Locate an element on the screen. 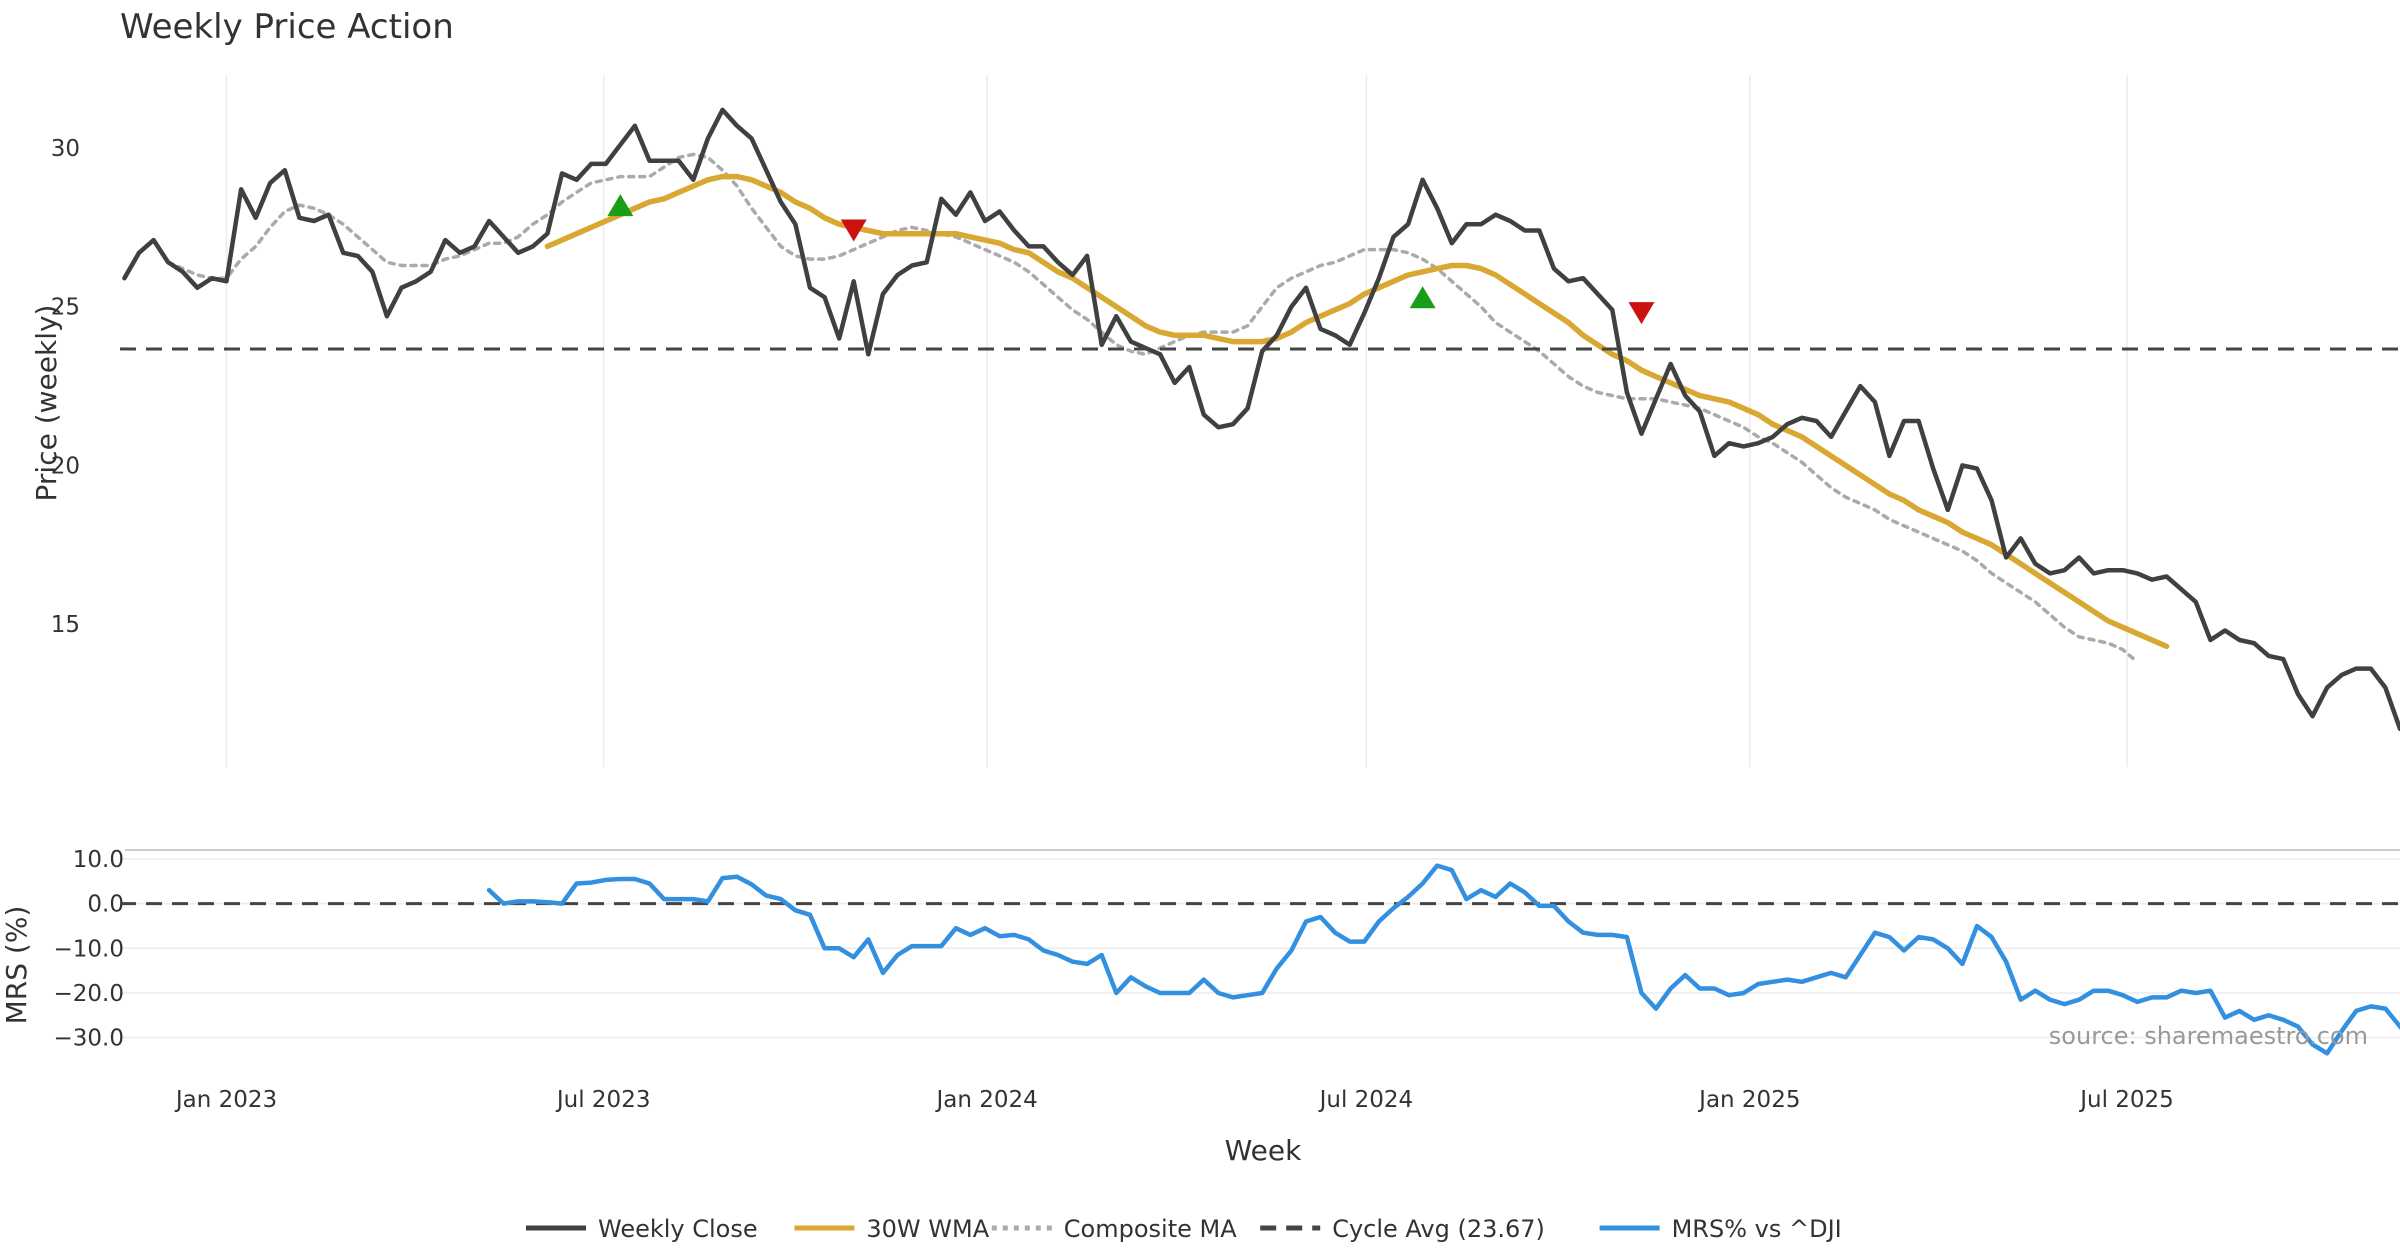 The image size is (2400, 1260). bottom-series-group is located at coordinates (1260, 959).